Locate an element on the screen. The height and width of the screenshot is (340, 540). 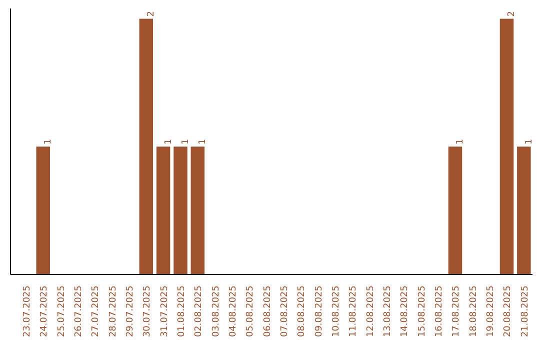
x-tick-label: 25.07.2025 is located at coordinates (61, 312).